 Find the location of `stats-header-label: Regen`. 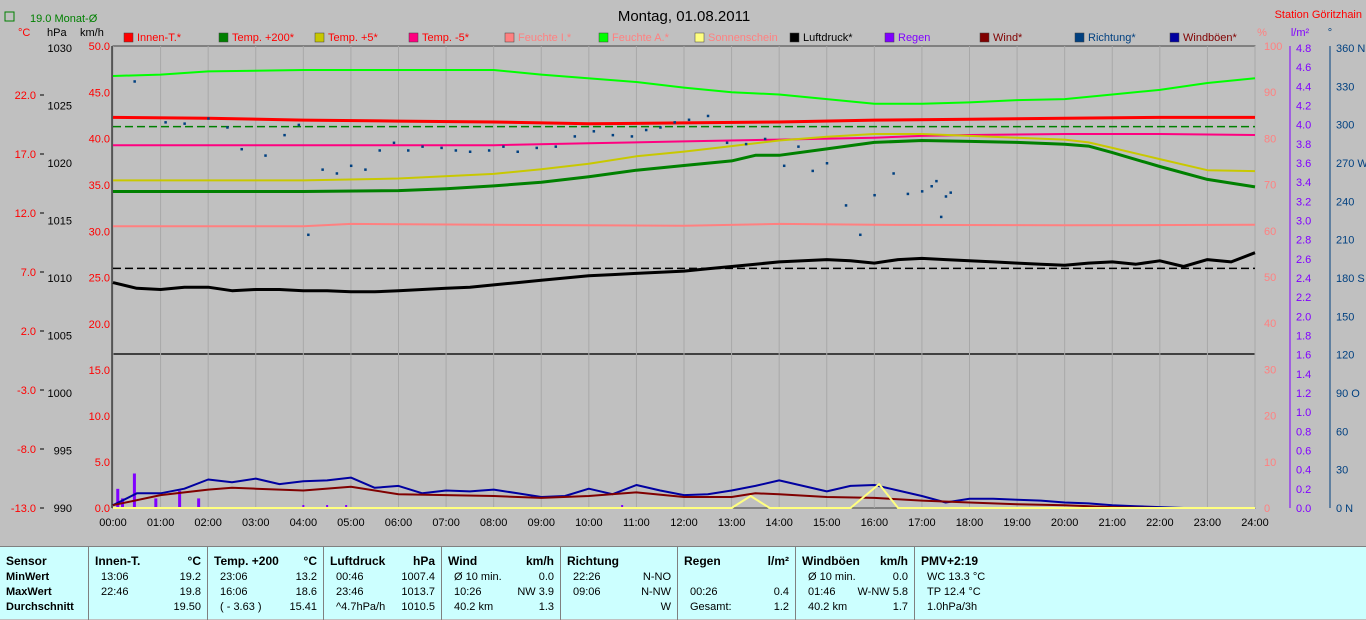

stats-header-label: Regen is located at coordinates (702, 561).